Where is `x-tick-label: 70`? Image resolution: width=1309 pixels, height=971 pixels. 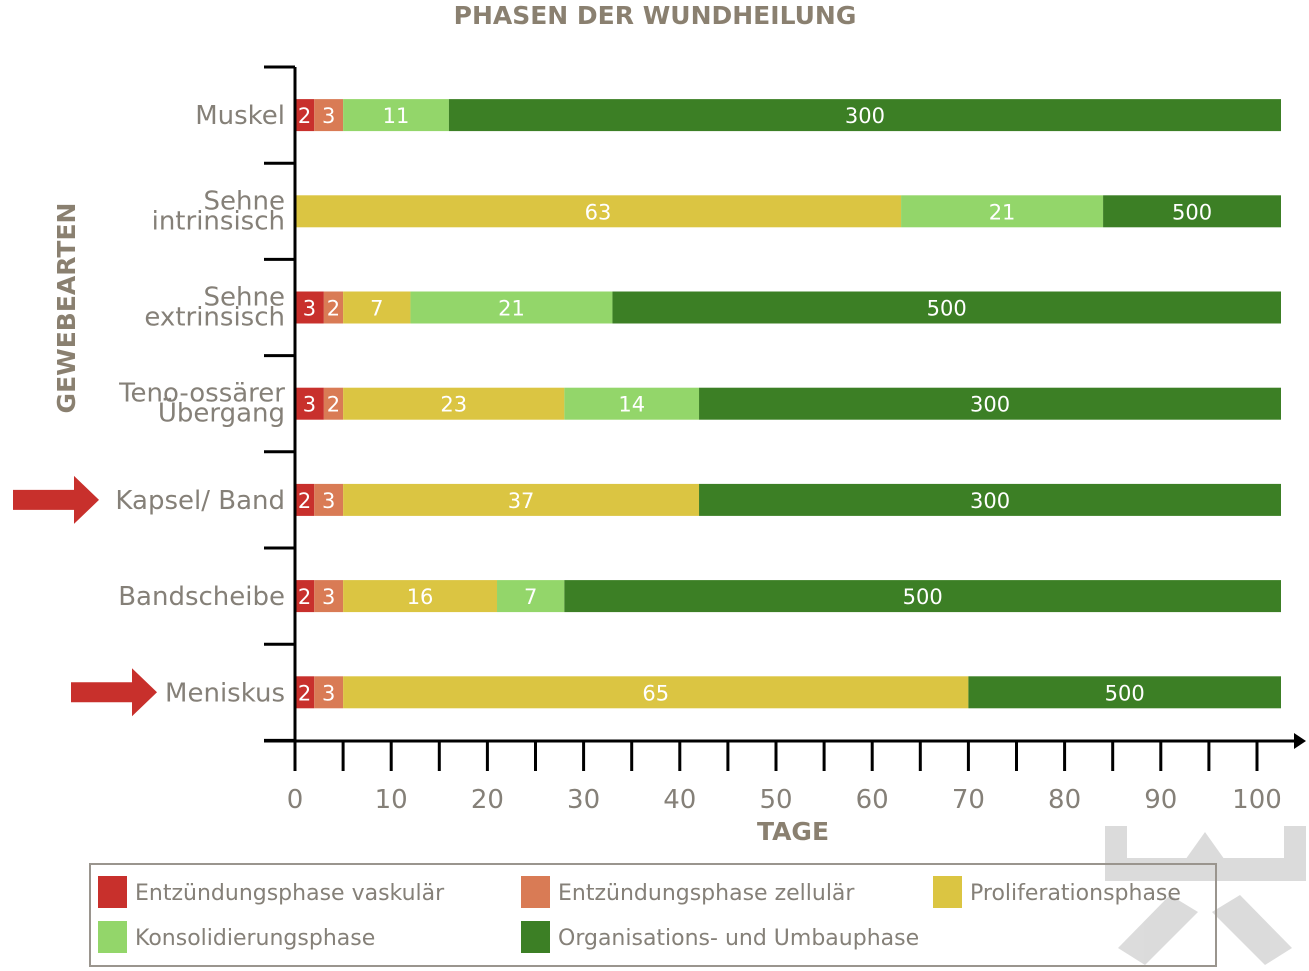 x-tick-label: 70 is located at coordinates (968, 800).